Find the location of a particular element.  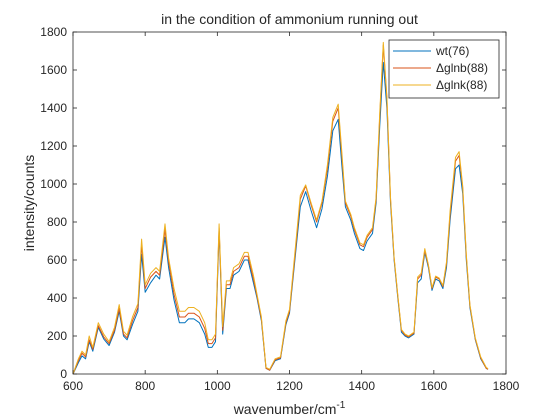

x-tick-label: 1200 is located at coordinates (289, 386).